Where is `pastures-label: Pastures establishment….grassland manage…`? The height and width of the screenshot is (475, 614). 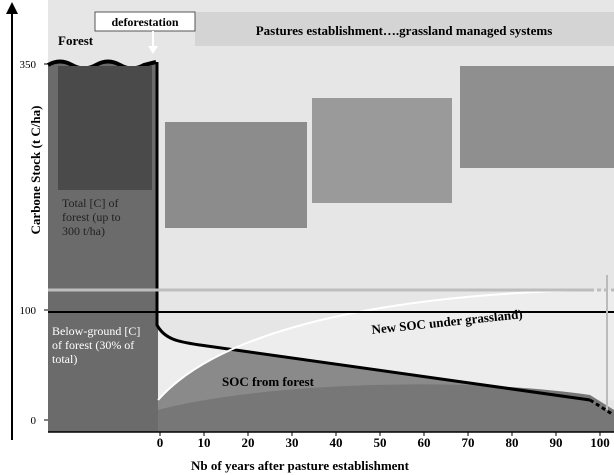 pastures-label: Pastures establishment….grassland manage… is located at coordinates (404, 30).